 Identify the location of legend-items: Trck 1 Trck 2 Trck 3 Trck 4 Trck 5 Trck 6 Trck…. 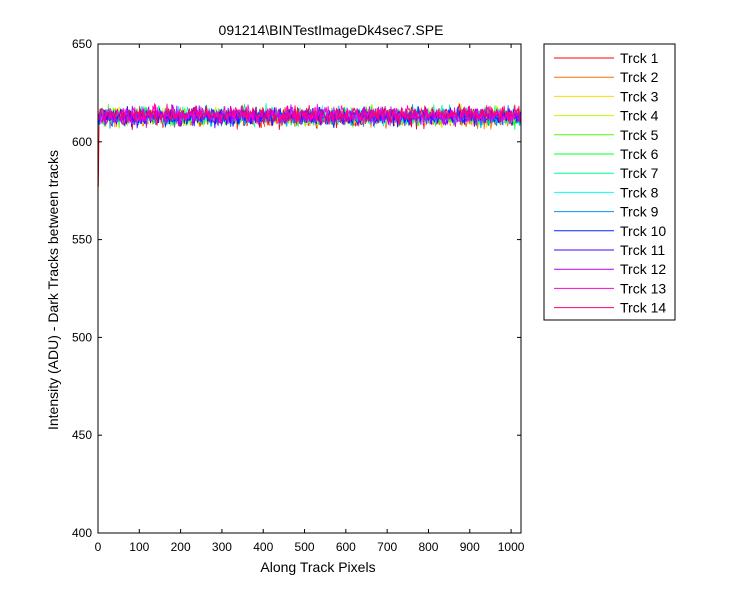
(610, 183).